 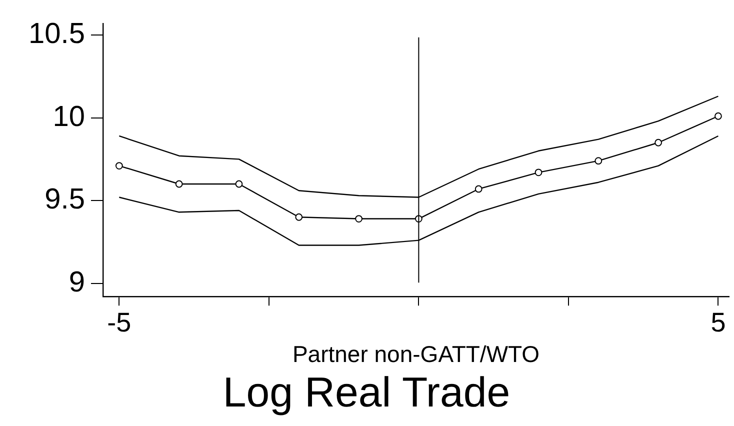 What do you see at coordinates (68, 116) in the screenshot?
I see `y-tick-label: 10` at bounding box center [68, 116].